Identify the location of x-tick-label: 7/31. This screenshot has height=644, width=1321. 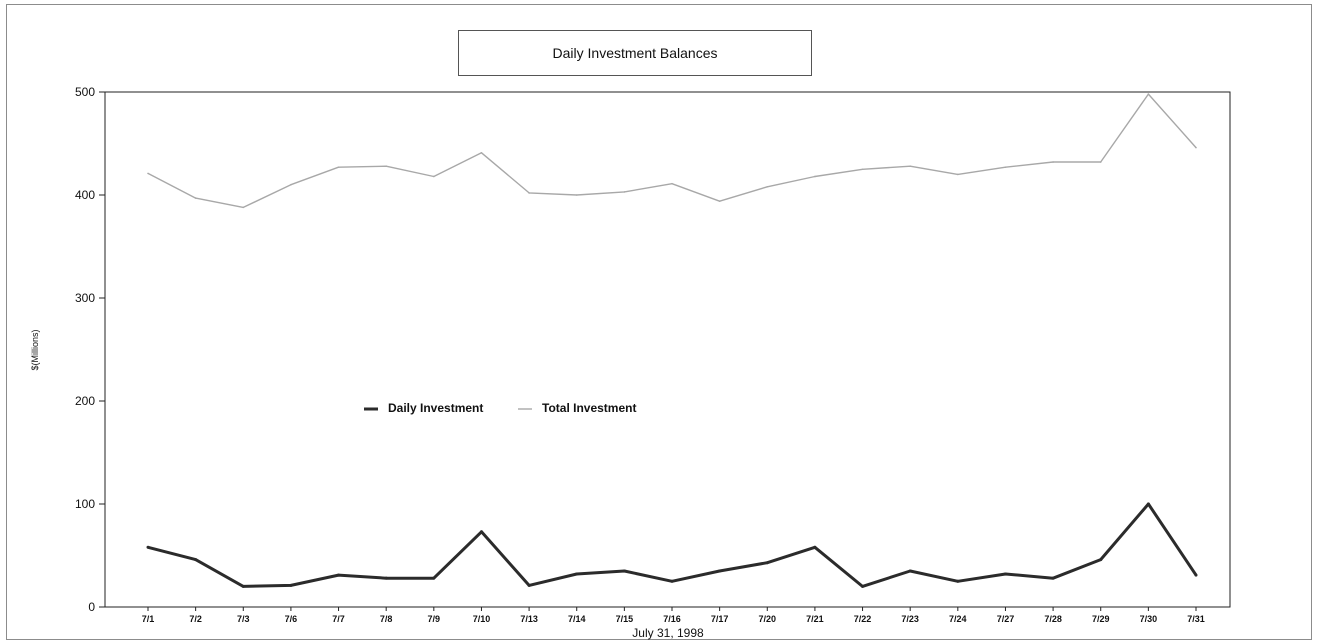
(1196, 619).